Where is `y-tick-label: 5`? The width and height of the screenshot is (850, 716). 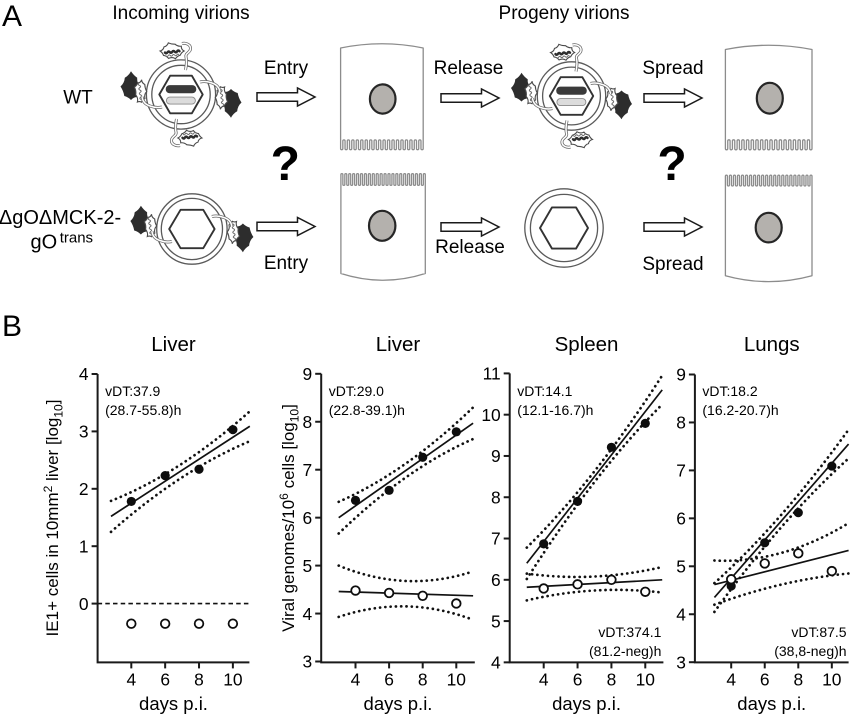 y-tick-label: 5 is located at coordinates (496, 621).